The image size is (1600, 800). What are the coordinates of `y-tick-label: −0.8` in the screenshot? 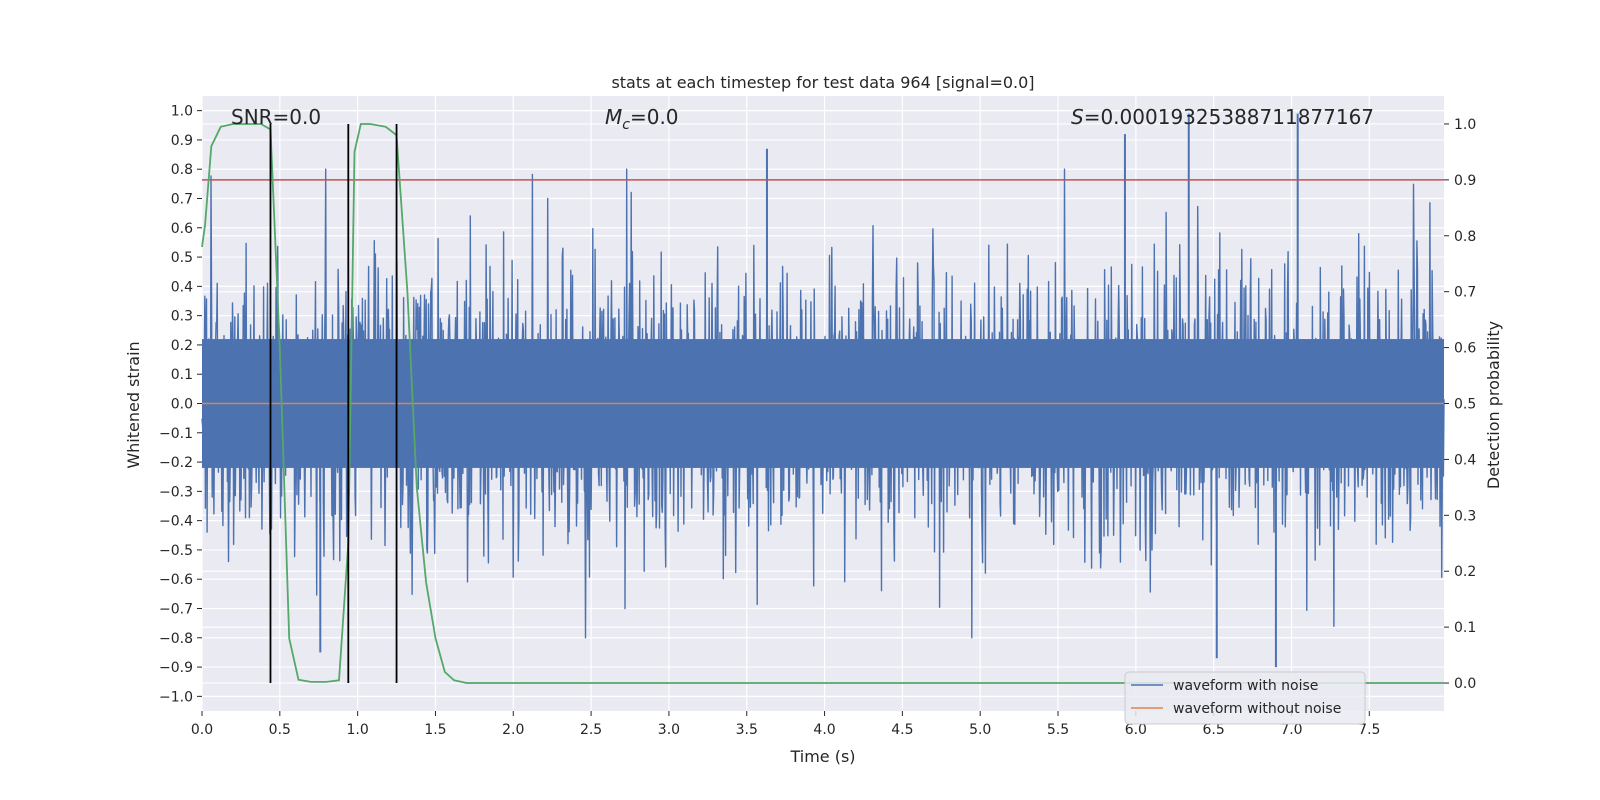 It's located at (176, 639).